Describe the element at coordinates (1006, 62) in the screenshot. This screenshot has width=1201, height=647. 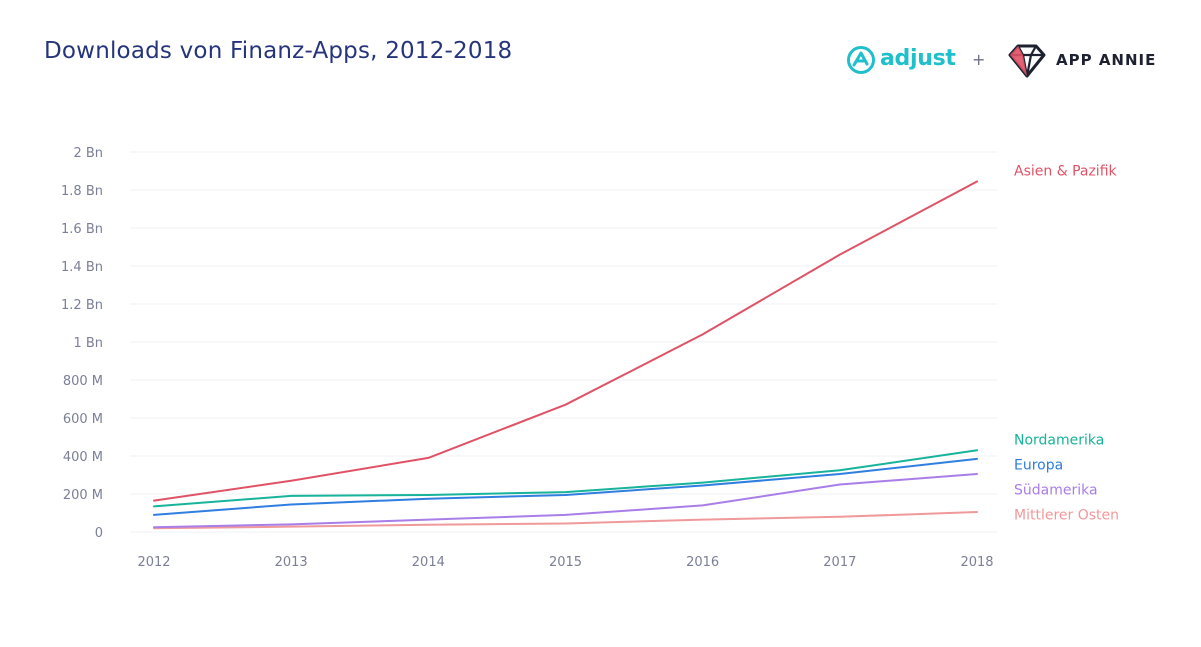
I see `brand-logos: adjust + APP ANNIE` at that location.